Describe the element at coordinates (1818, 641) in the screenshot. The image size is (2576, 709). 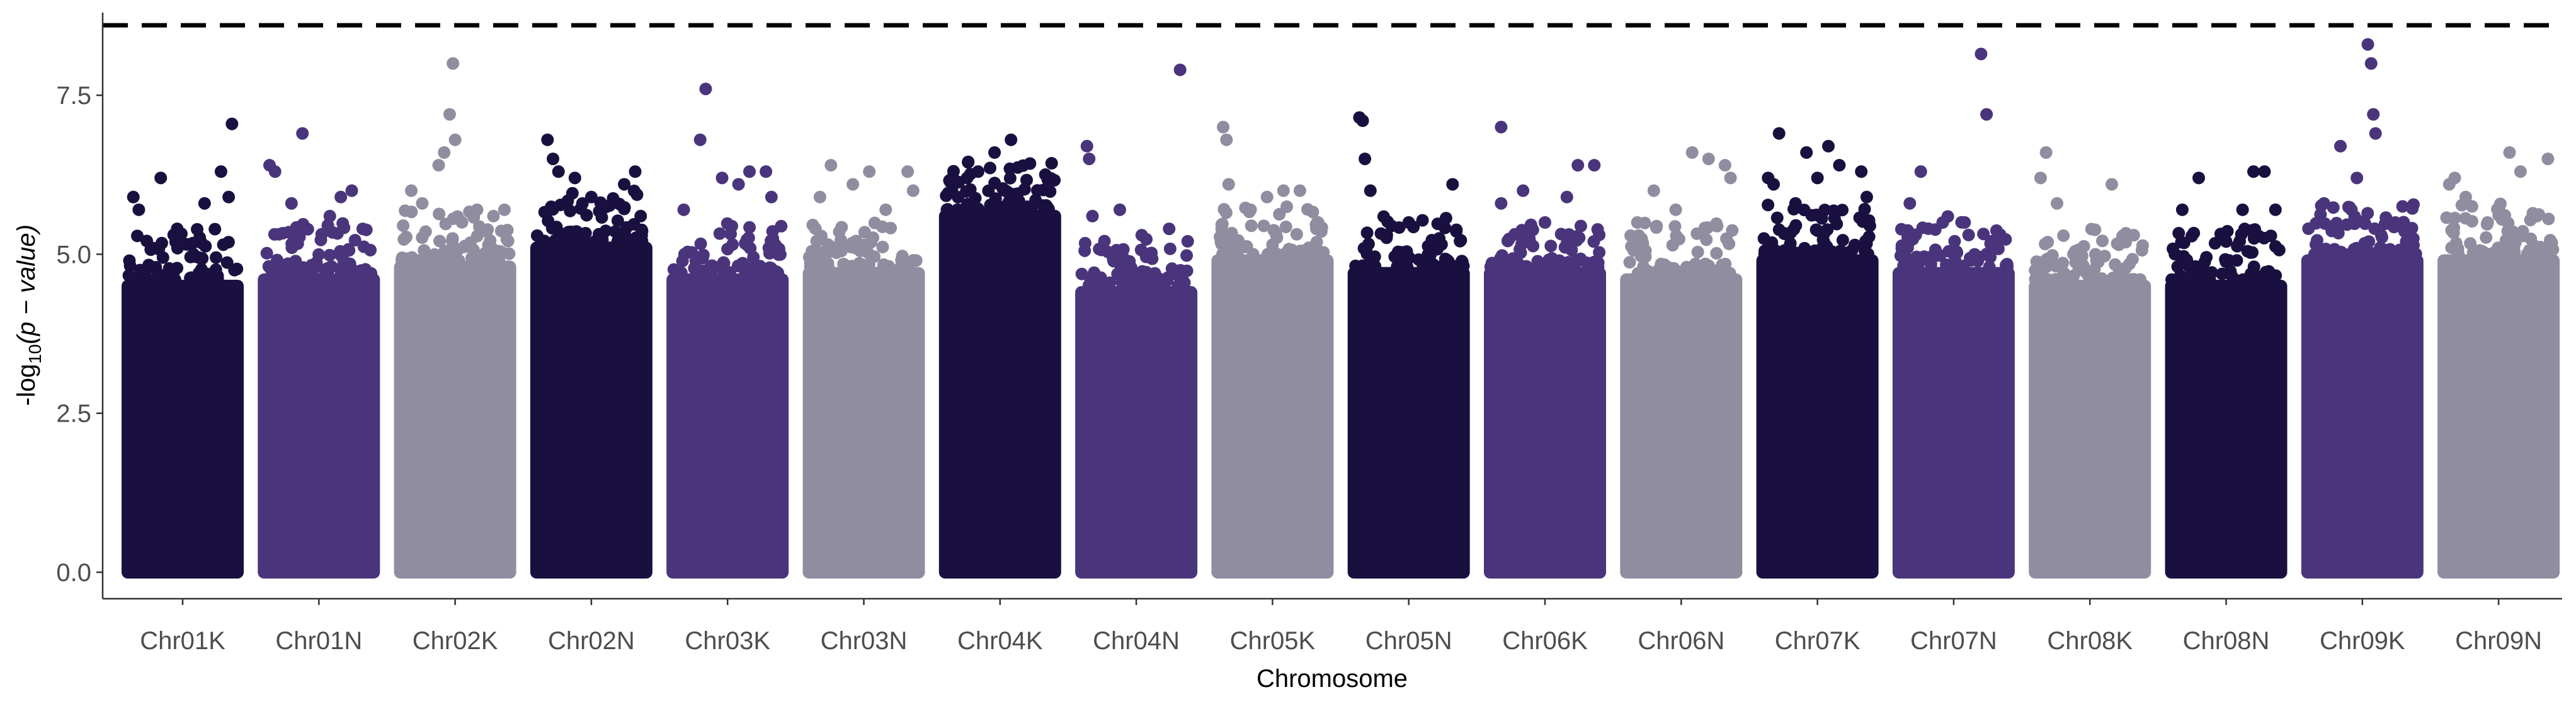
I see `x-tick-label: Chr07K` at that location.